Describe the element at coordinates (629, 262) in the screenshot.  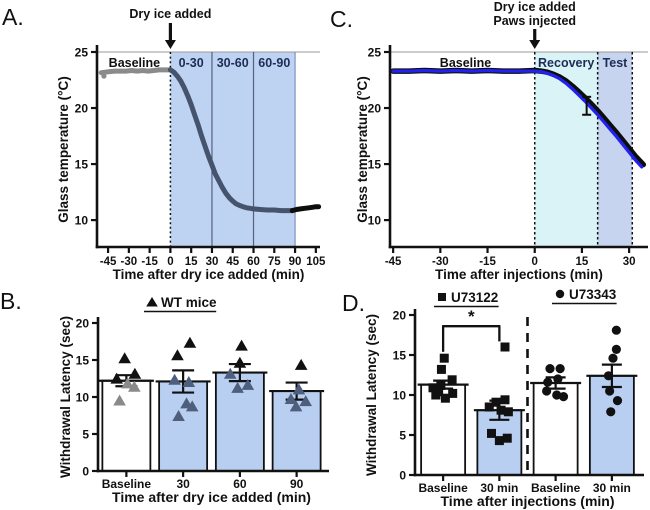
I see `x-tick-label: 30` at that location.